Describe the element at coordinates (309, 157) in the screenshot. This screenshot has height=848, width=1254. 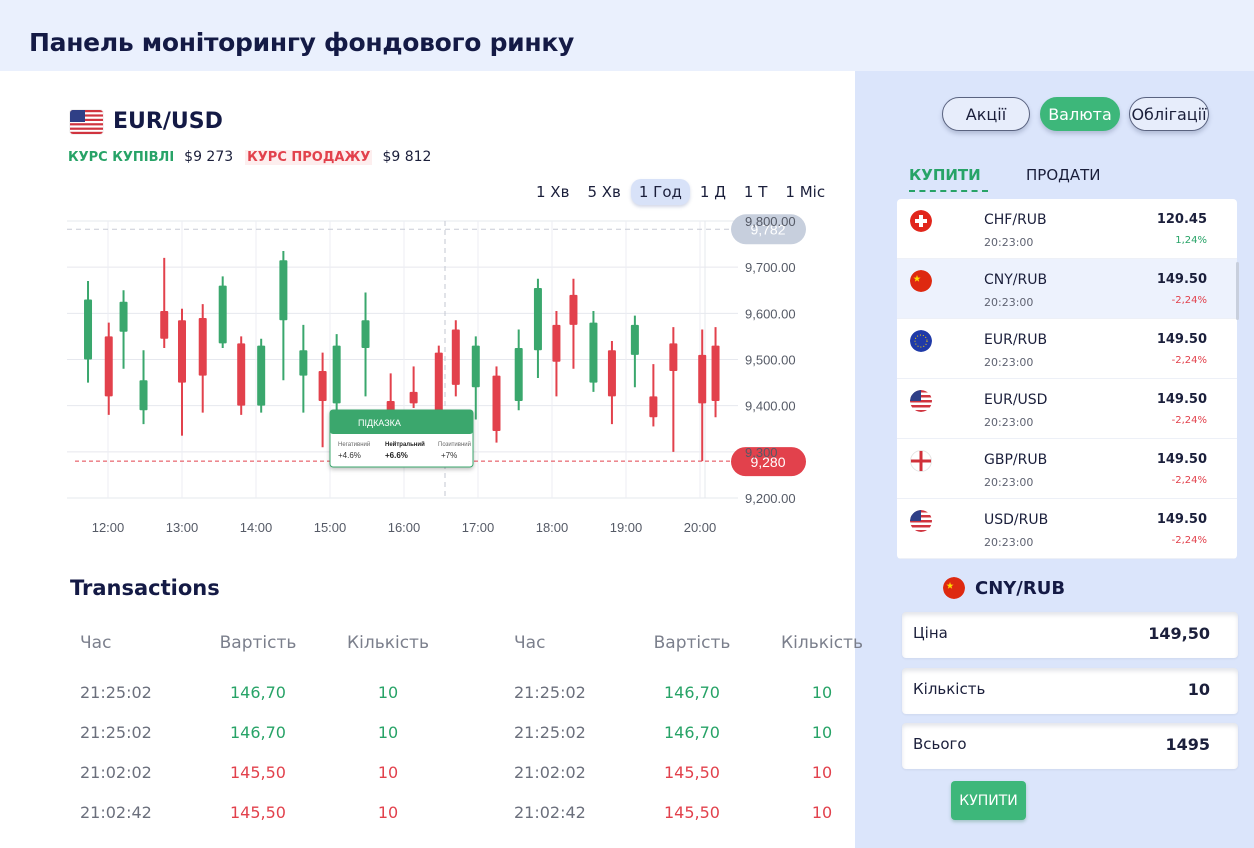
I see `sell-rate-label: КУРС ПРОДАЖУ` at that location.